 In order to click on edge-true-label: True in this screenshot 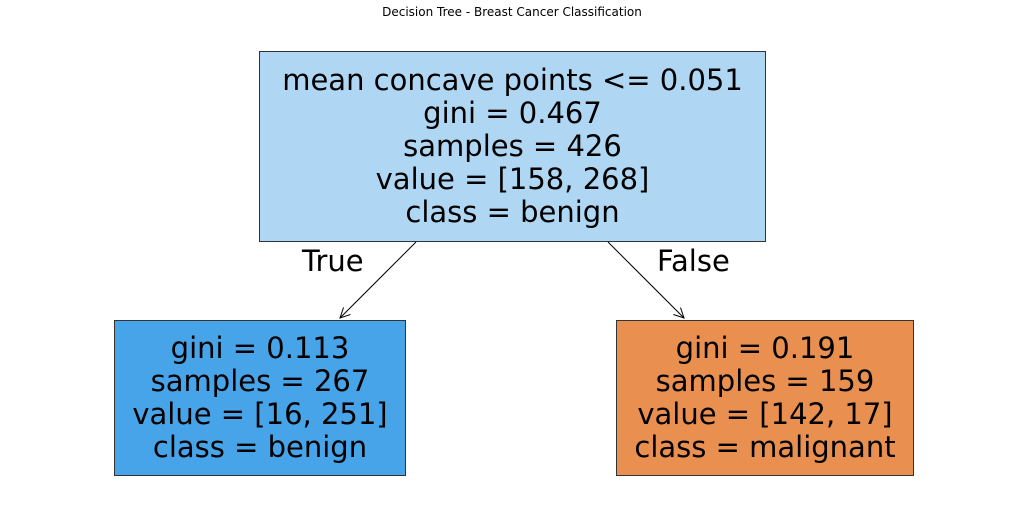, I will do `click(333, 261)`.